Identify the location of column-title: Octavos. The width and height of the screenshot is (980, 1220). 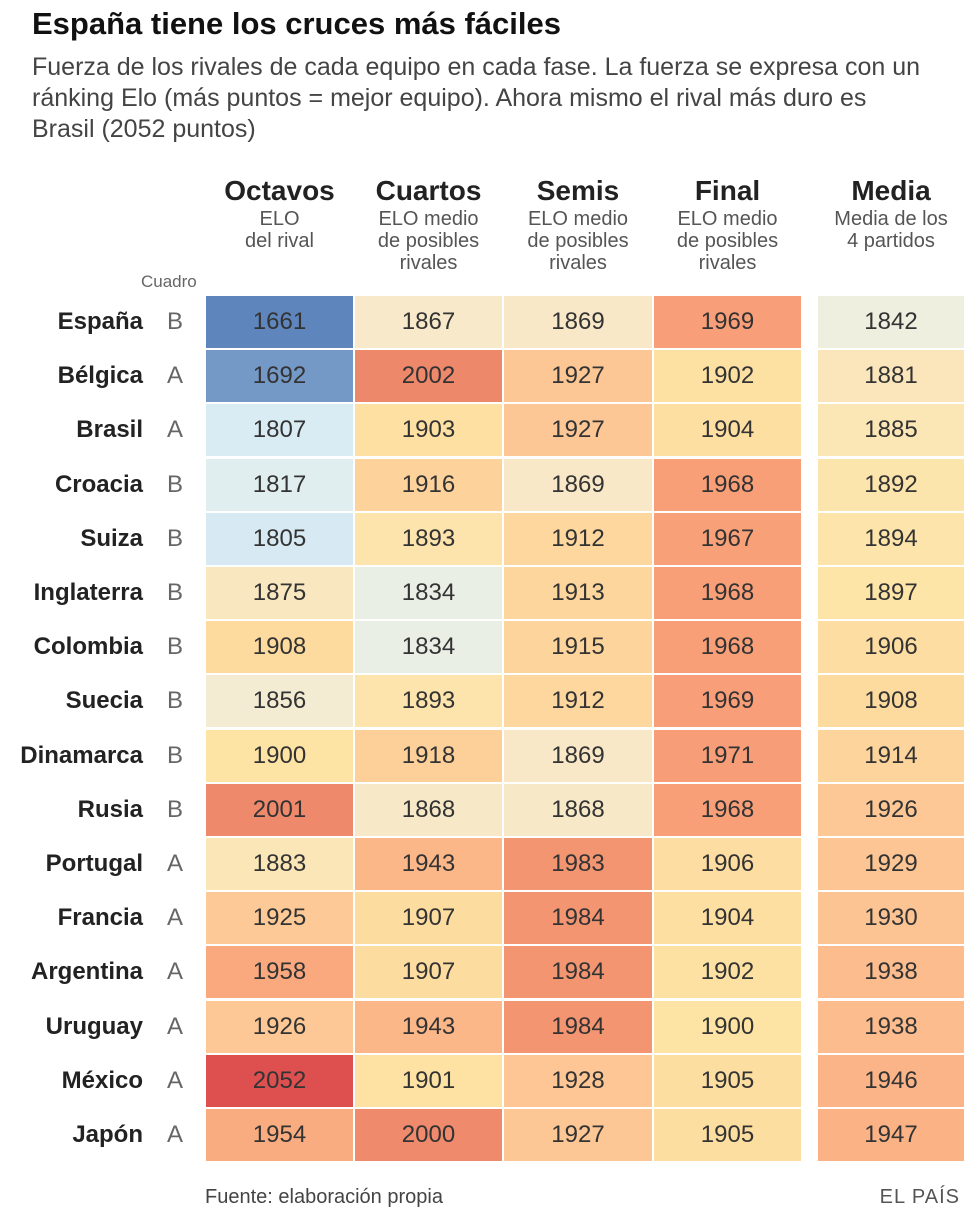
(279, 190).